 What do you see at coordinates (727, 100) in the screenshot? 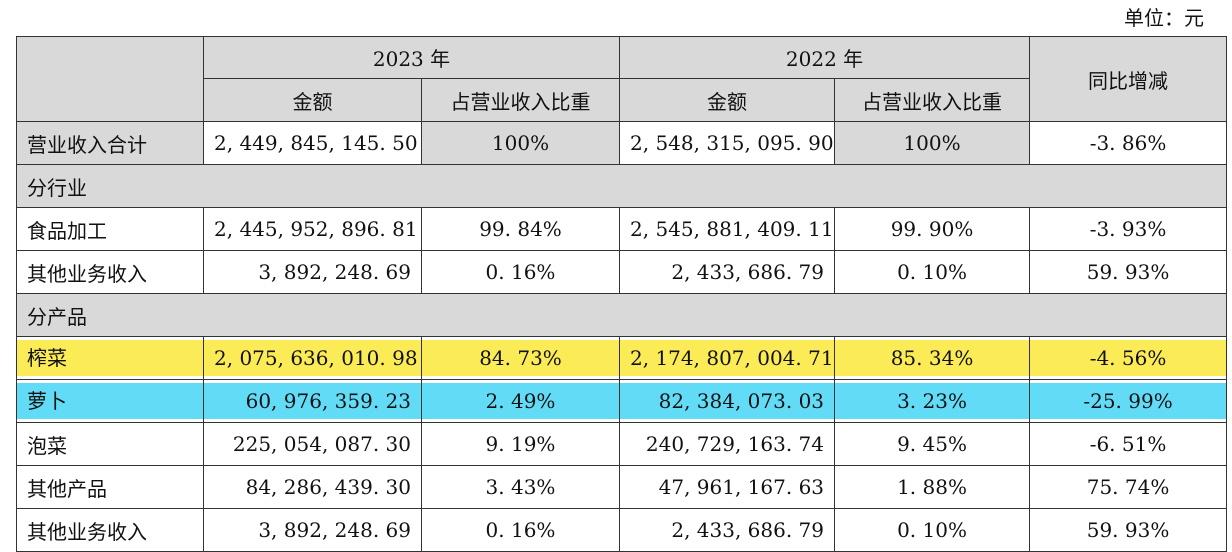
I see `header-amount-2022: 金额` at bounding box center [727, 100].